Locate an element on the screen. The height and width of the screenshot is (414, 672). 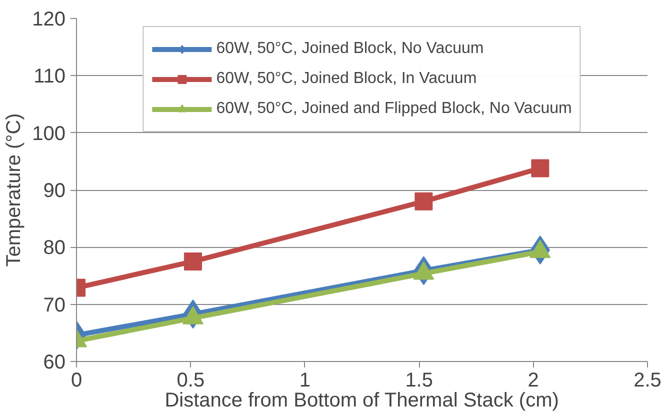
legend-label: 60W, 50°C, Joined Block, In Vacuum is located at coordinates (346, 79).